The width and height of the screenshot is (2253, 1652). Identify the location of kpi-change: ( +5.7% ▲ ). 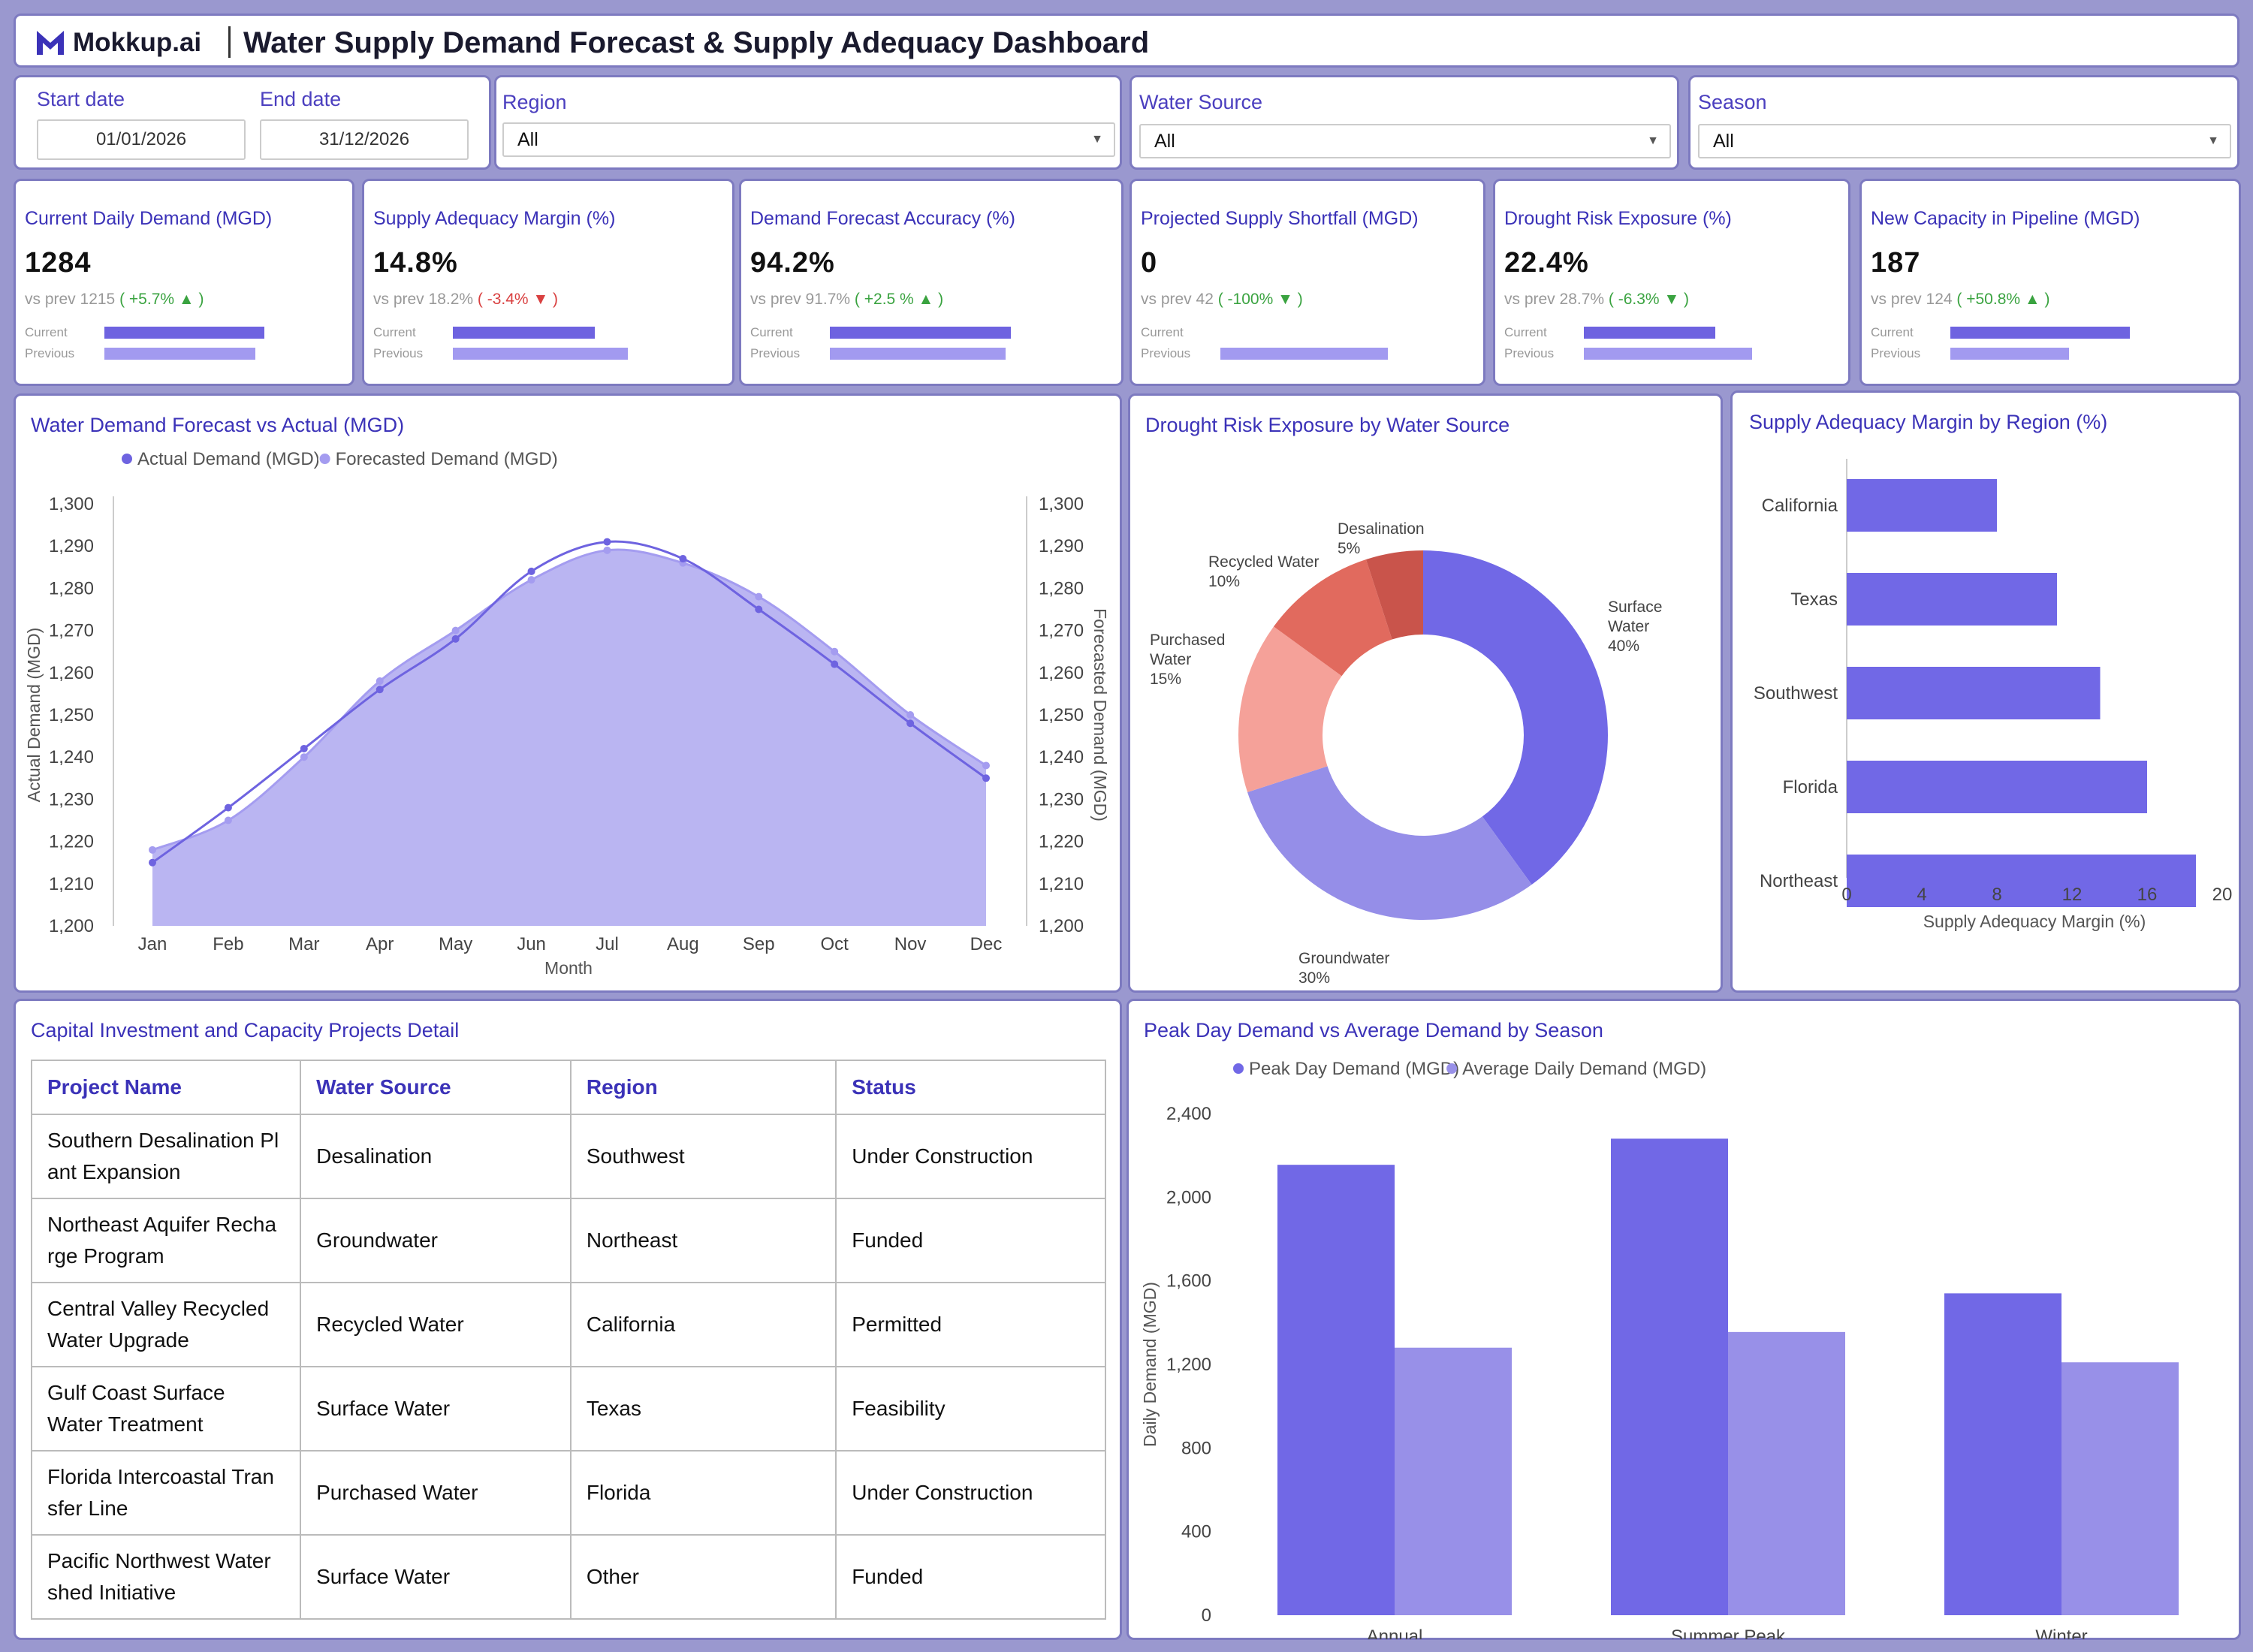
(161, 299).